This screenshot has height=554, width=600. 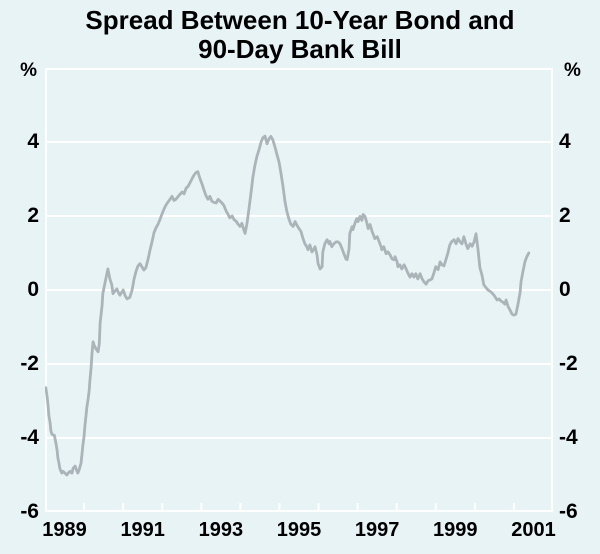 What do you see at coordinates (568, 437) in the screenshot?
I see `y-axis-tick-label-right: -4` at bounding box center [568, 437].